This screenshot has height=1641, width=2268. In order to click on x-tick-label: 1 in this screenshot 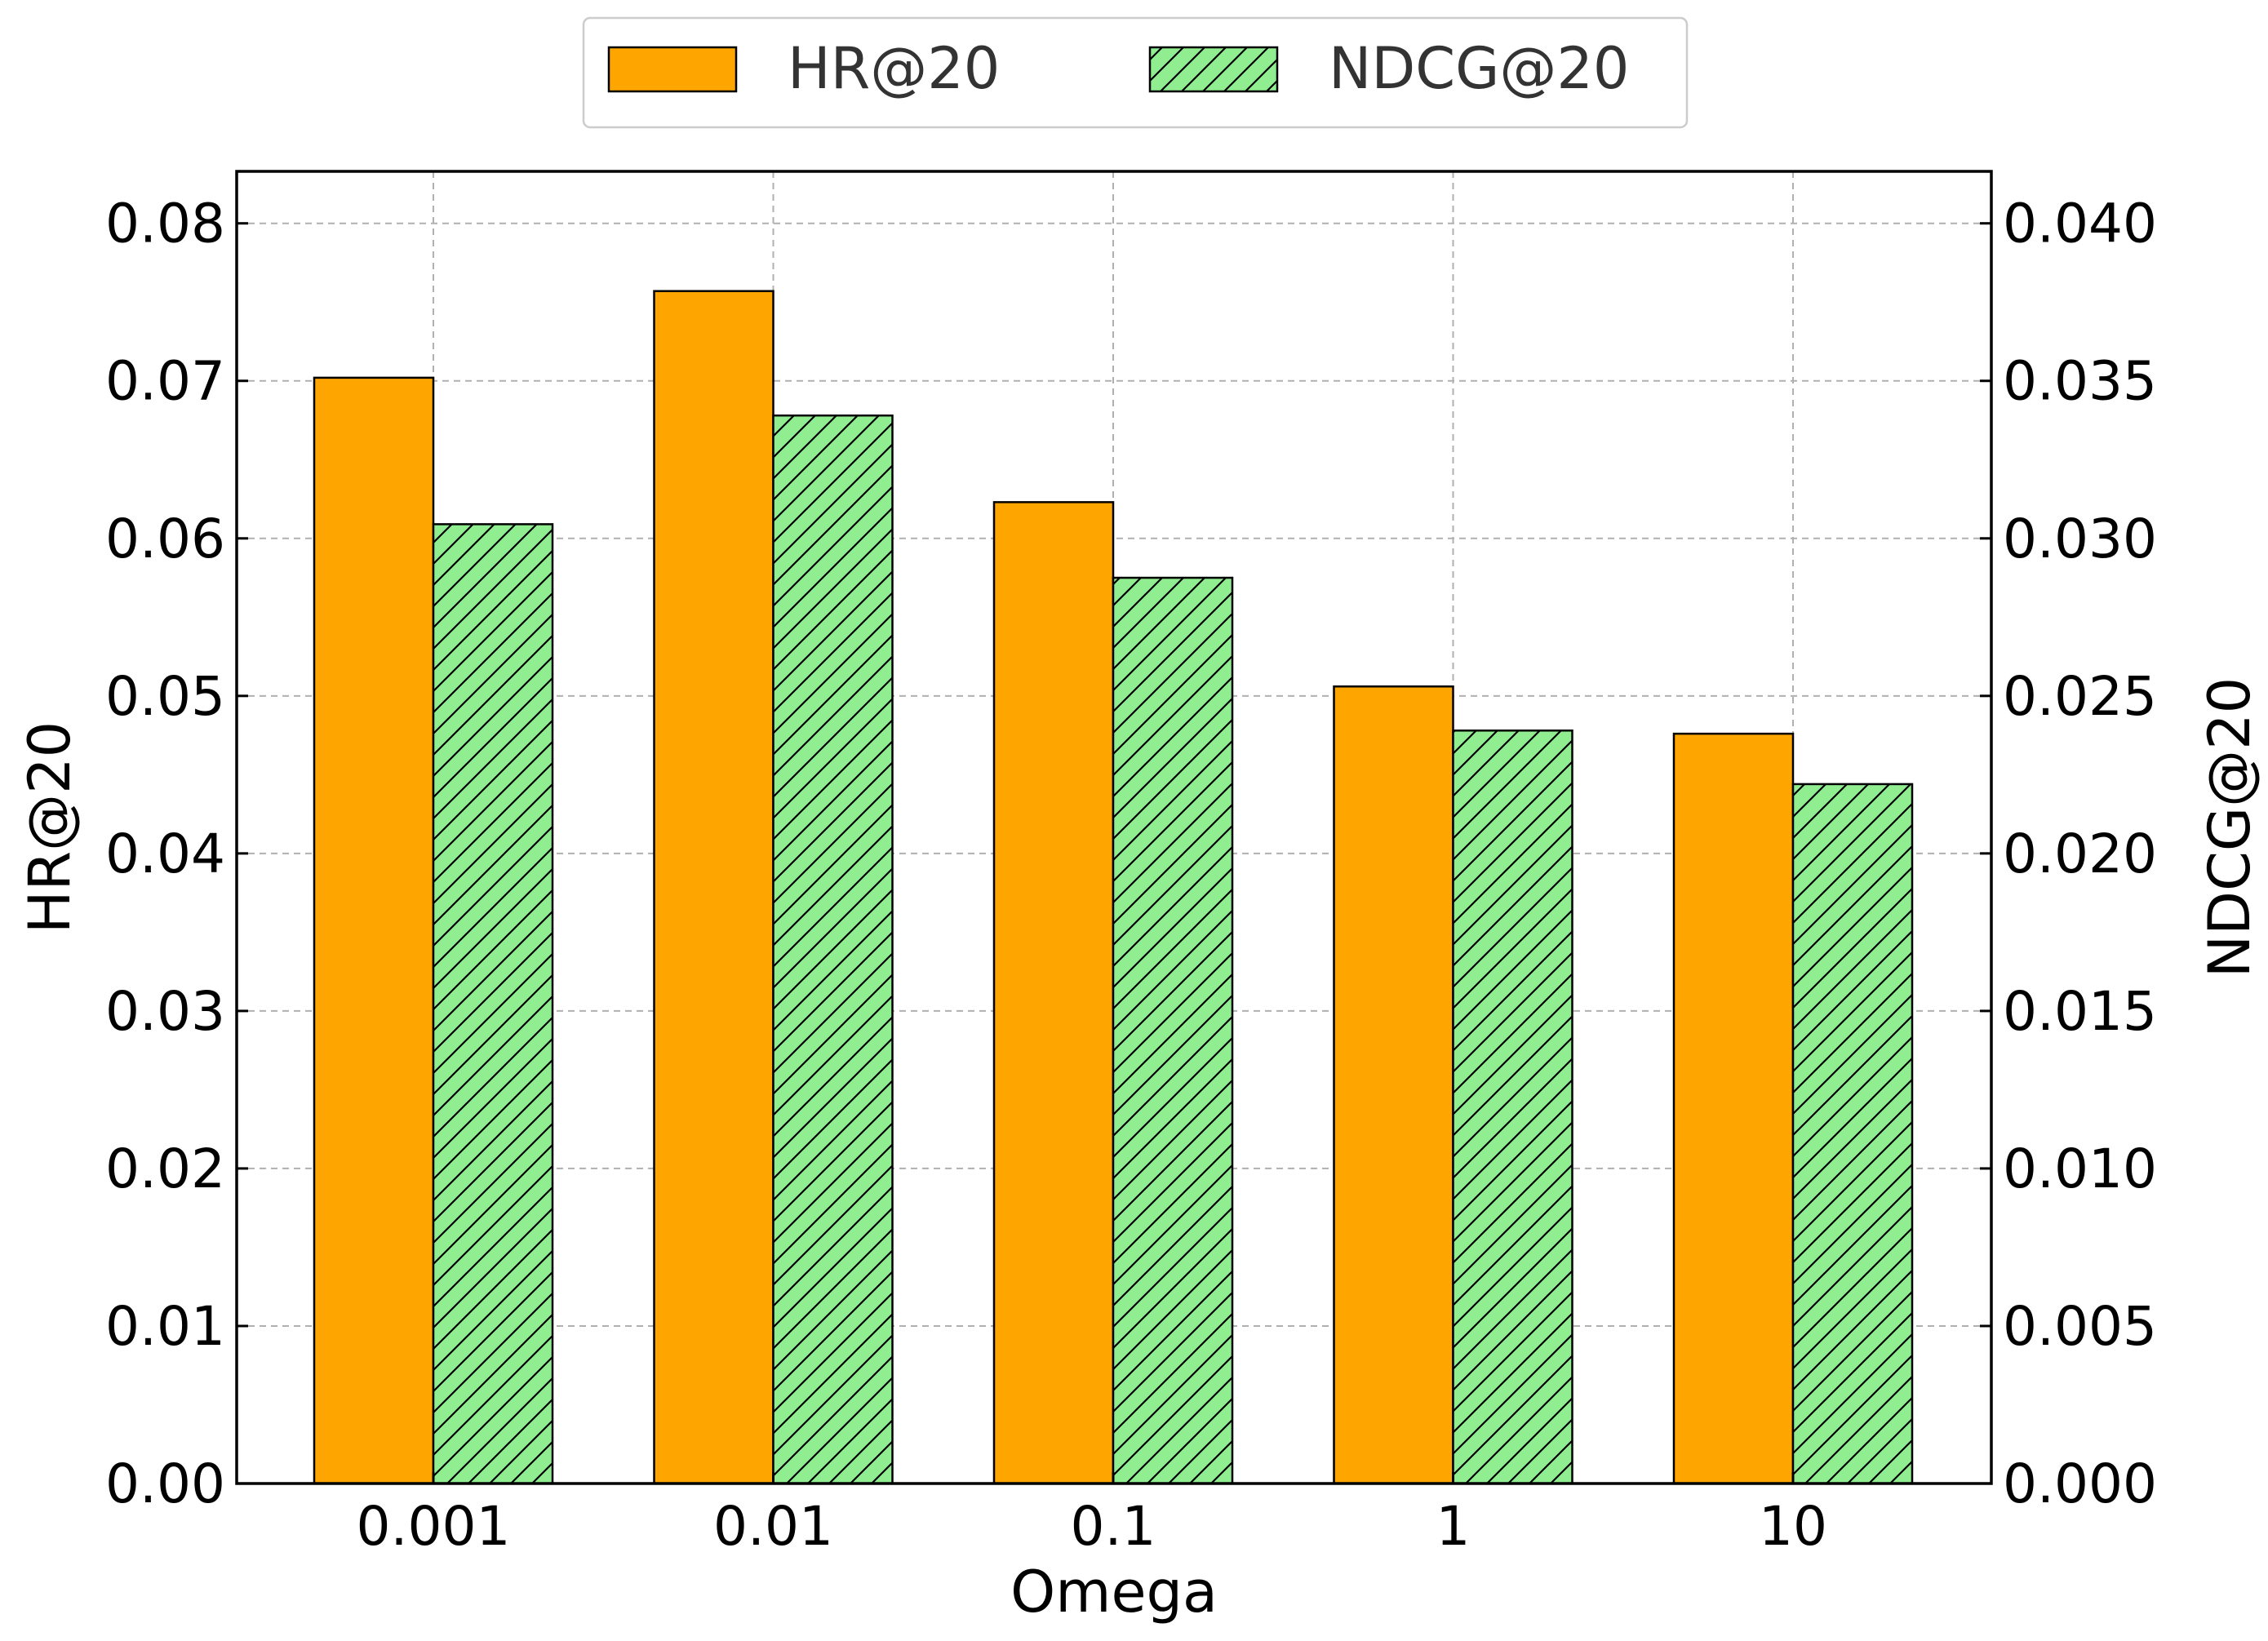, I will do `click(1453, 1526)`.